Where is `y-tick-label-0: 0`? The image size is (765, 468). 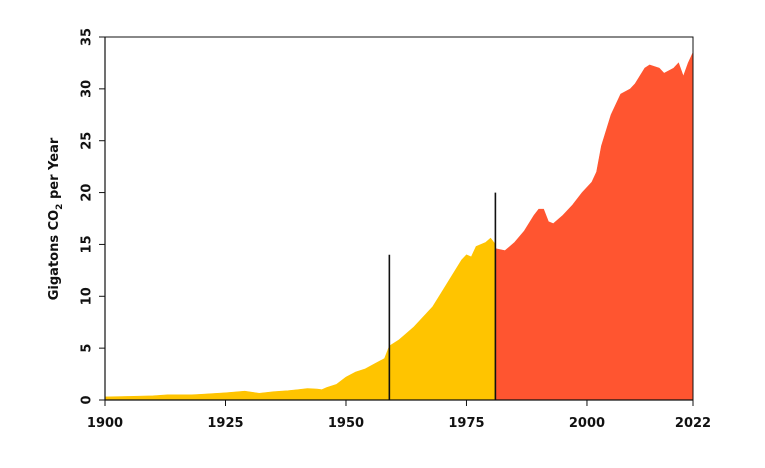
y-tick-label-0: 0 is located at coordinates (87, 399).